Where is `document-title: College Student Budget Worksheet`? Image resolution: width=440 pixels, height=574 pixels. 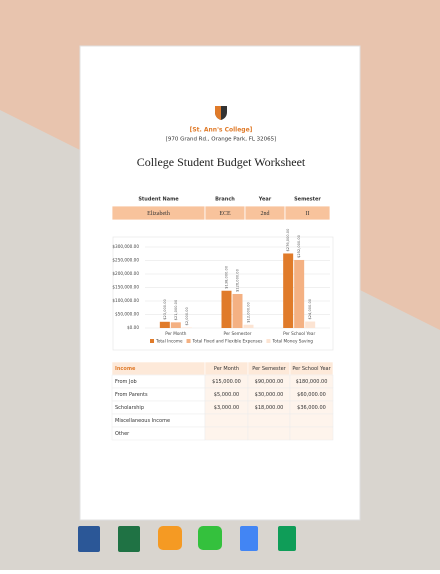
document-title: College Student Budget Worksheet is located at coordinates (221, 162).